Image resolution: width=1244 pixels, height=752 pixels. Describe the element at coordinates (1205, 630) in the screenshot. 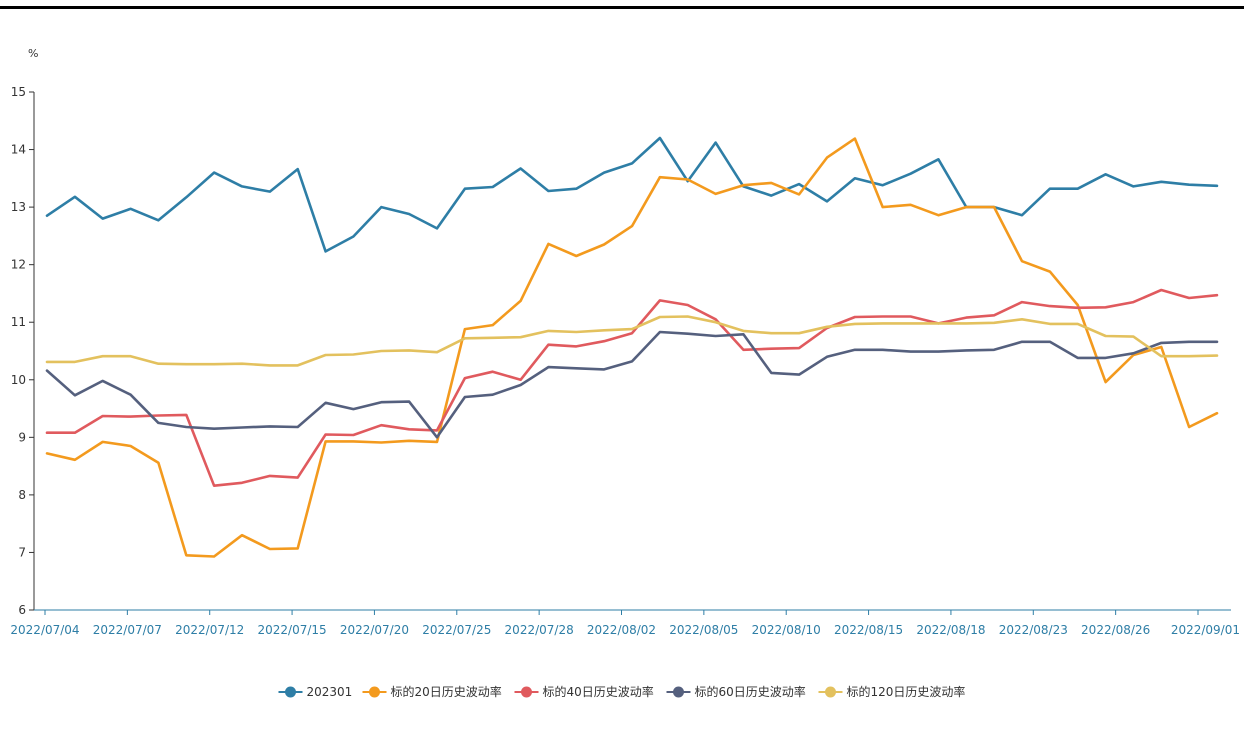

I see `x-tick-label: 2022/09/01` at that location.